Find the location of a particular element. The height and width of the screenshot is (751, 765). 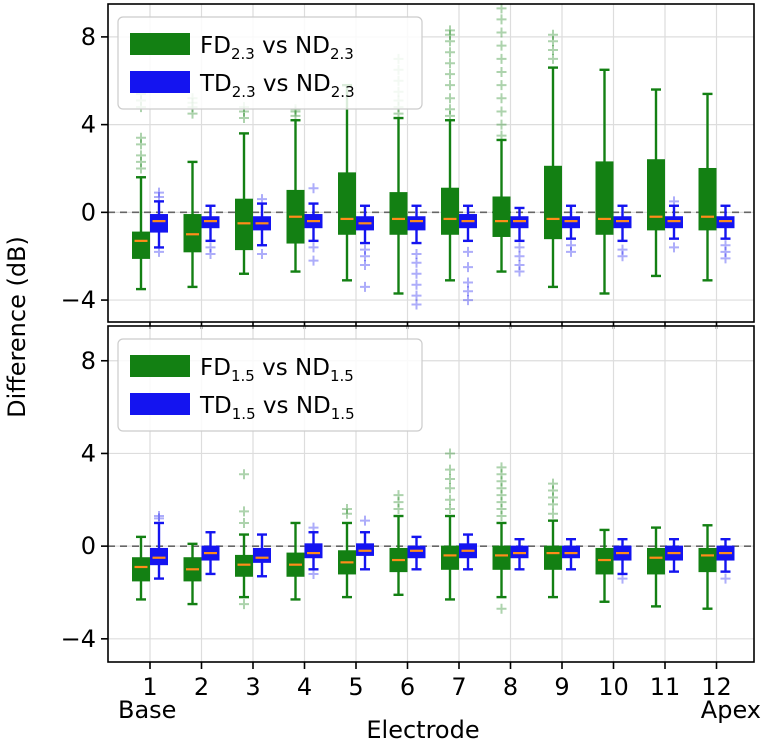

legend: FD1.5 vs ND1.5 TD1.5 vs ND1.5 is located at coordinates (270, 385).